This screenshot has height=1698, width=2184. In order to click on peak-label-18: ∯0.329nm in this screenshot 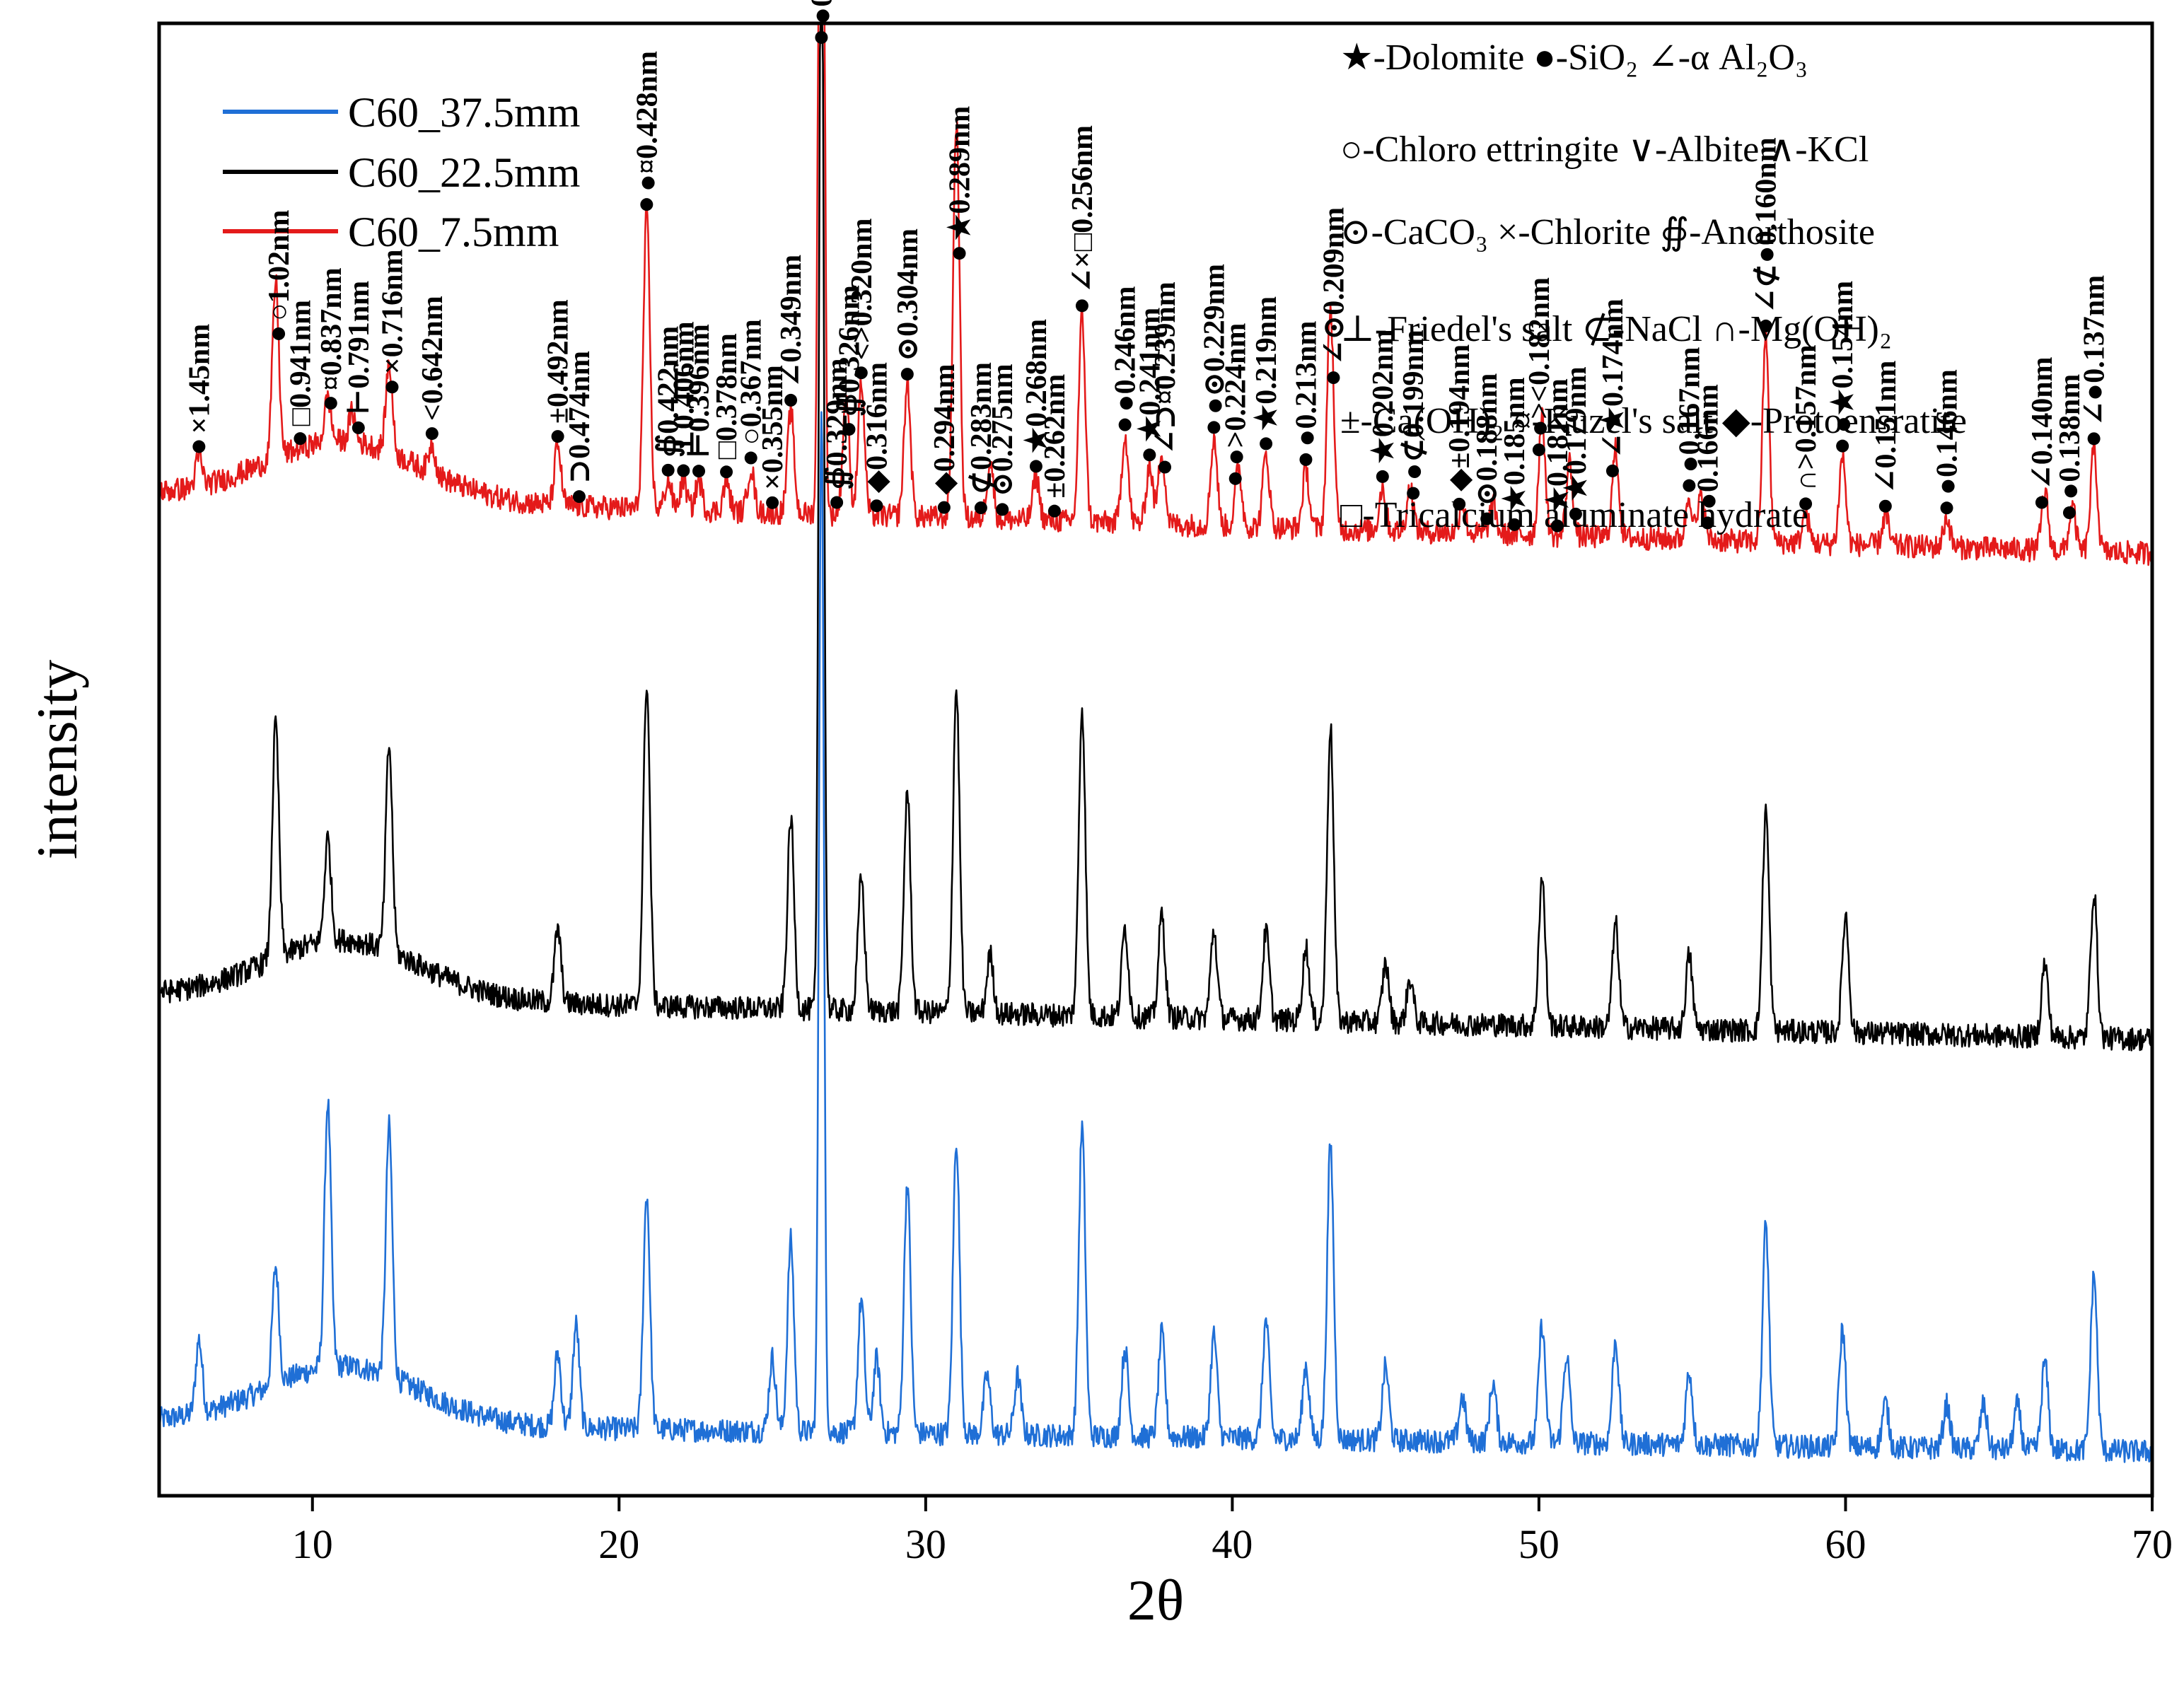, I will do `click(837, 424)`.